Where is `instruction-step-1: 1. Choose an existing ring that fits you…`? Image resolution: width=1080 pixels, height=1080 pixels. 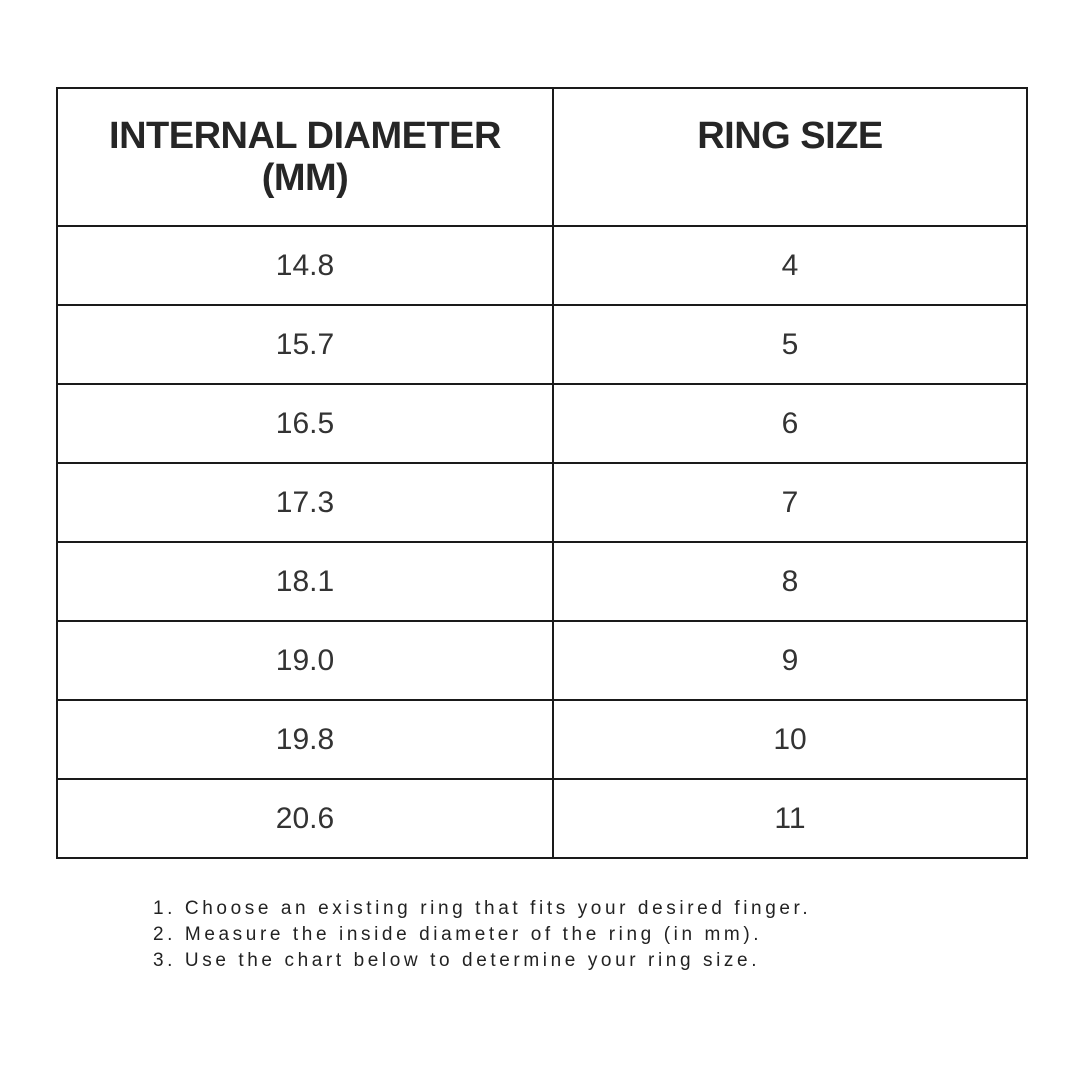
instruction-step-1: 1. Choose an existing ring that fits you… is located at coordinates (482, 908).